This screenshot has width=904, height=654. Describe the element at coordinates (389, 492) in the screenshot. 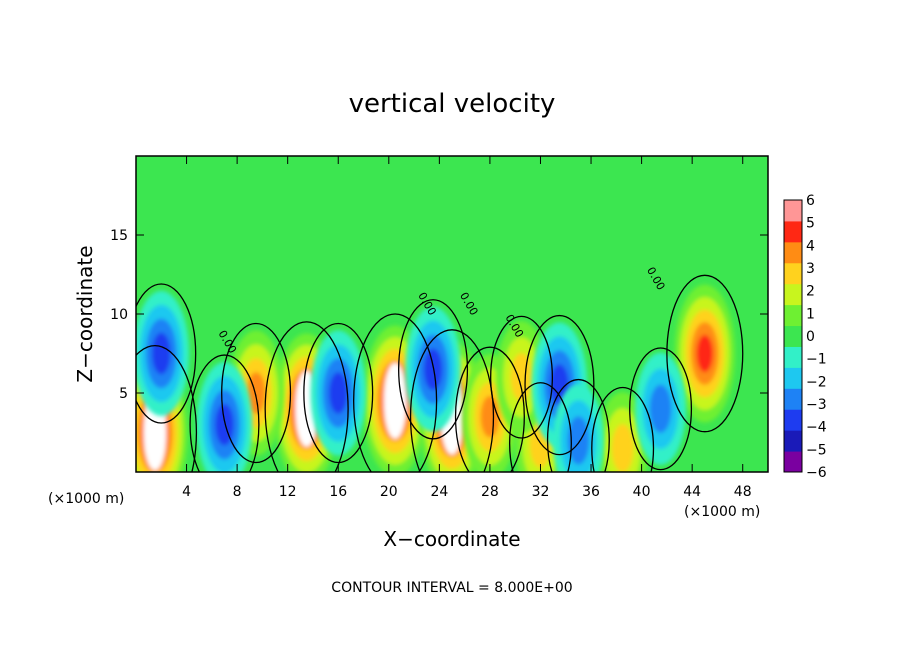

I see `x-tick-label: 20` at that location.